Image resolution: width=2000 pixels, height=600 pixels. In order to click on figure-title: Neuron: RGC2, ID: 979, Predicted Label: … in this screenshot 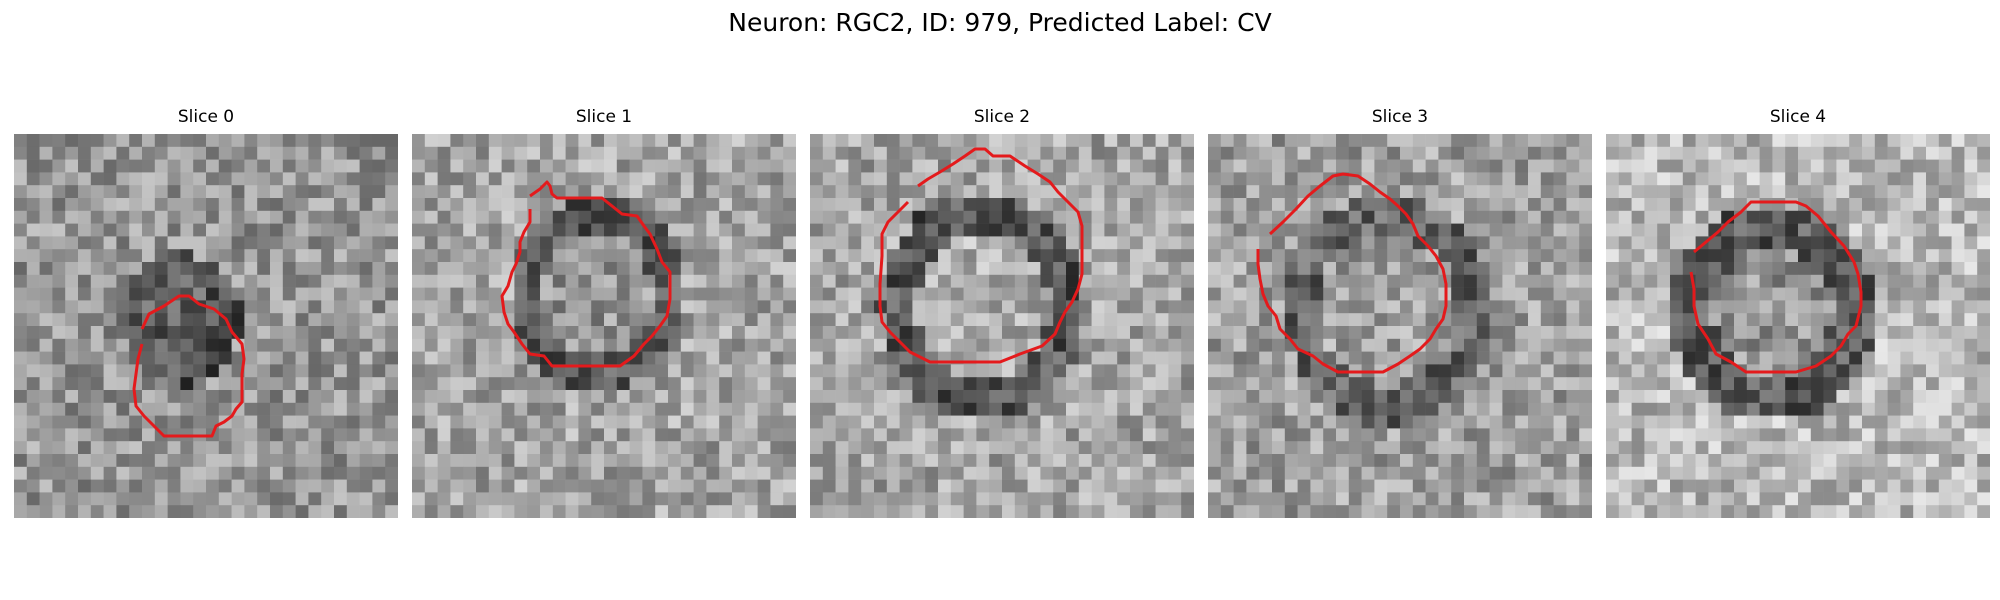, I will do `click(1000, 22)`.